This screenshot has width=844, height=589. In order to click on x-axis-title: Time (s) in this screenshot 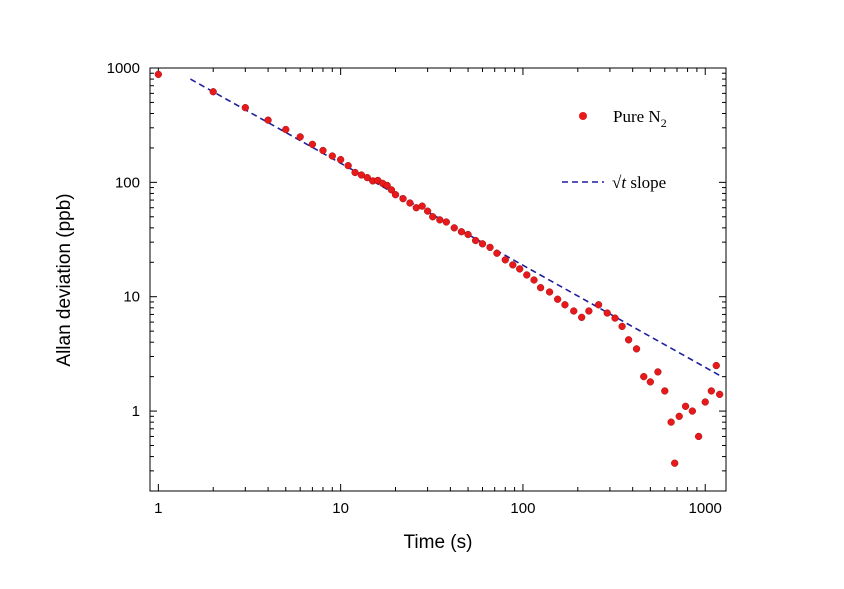, I will do `click(438, 542)`.